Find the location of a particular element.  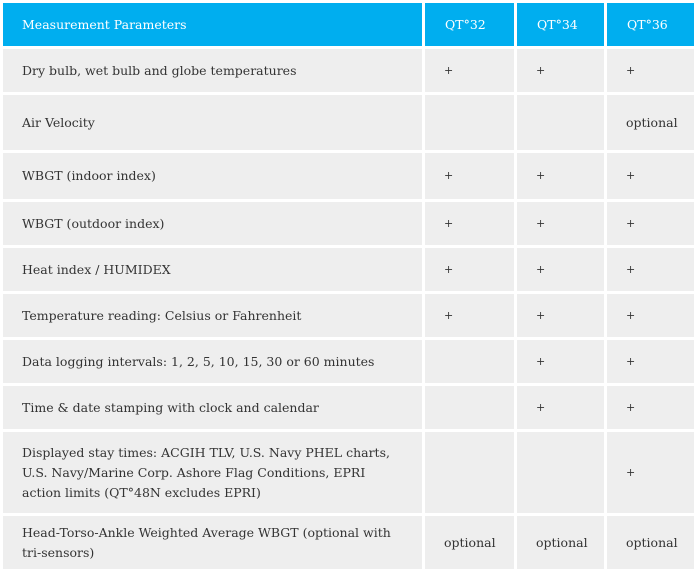

parameter-cell: WBGT (indoor index) is located at coordinates (212, 176).